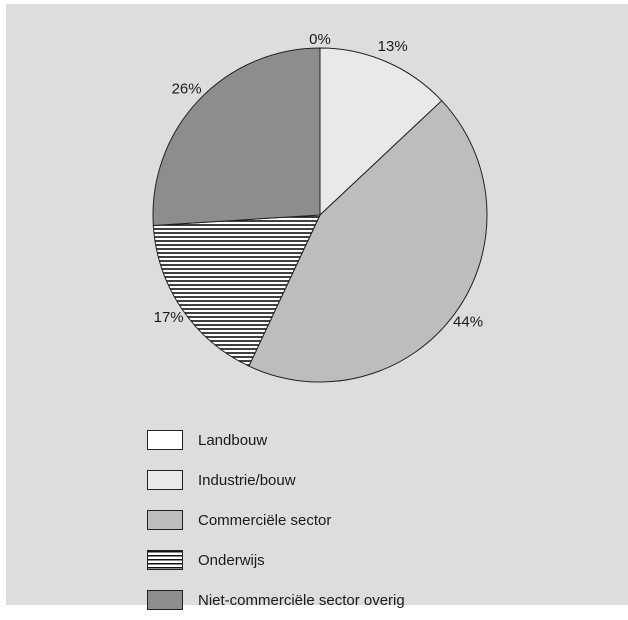 The height and width of the screenshot is (620, 628). Describe the element at coordinates (165, 600) in the screenshot. I see `legend-swatch-niet-commerciele-sector-overig` at that location.